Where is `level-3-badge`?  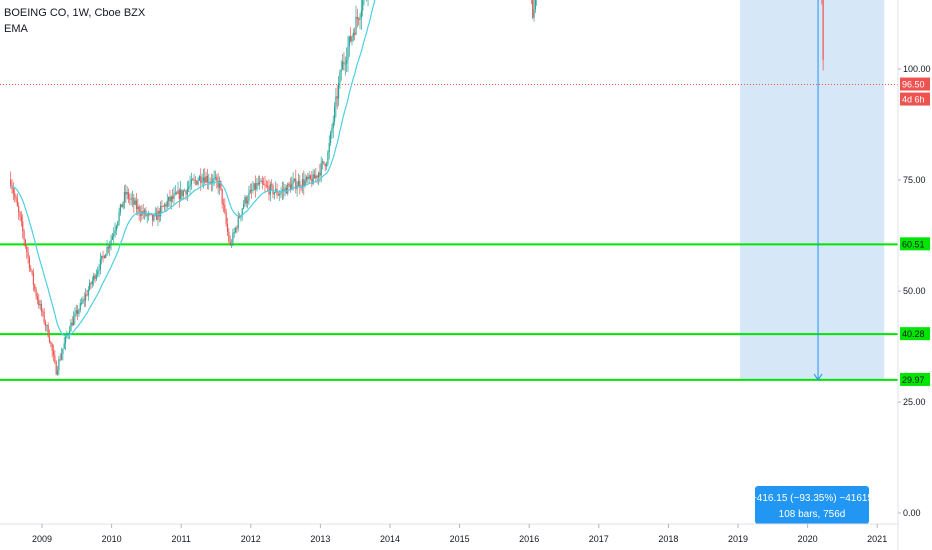
level-3-badge is located at coordinates (915, 379).